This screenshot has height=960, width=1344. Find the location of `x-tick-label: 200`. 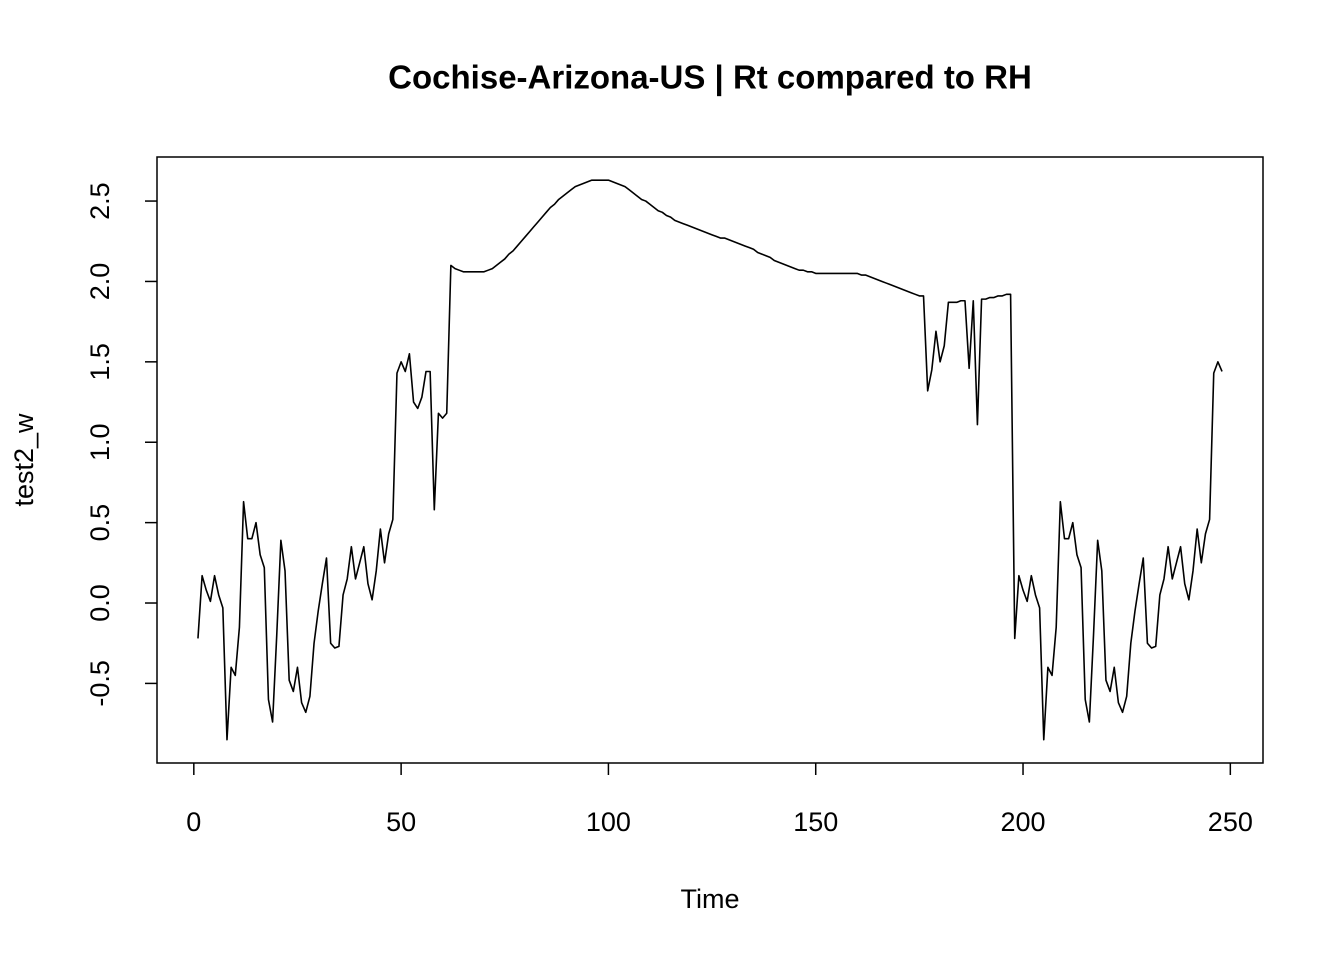

x-tick-label: 200 is located at coordinates (1022, 822).